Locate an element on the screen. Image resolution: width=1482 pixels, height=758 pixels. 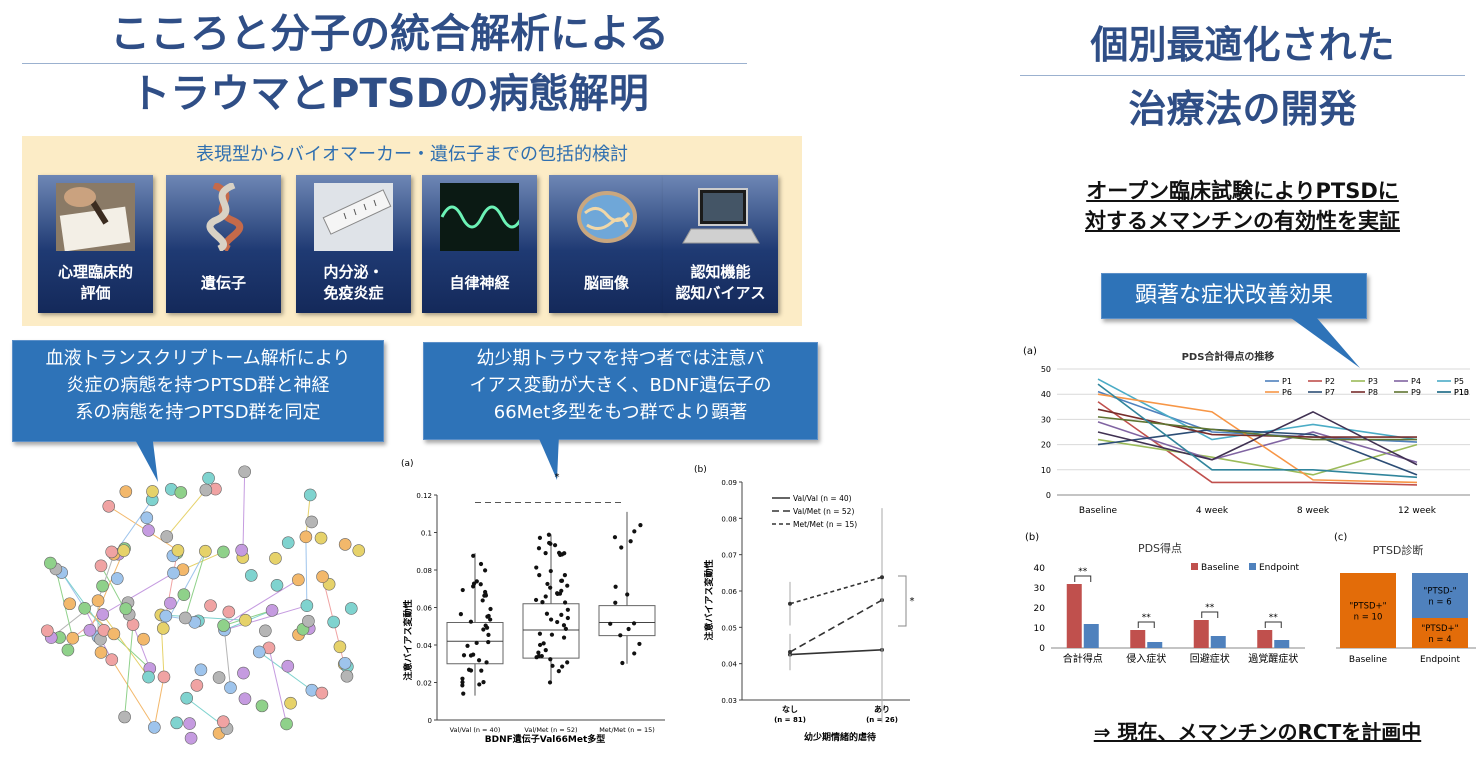
conclusion-text: ⇒ 現在、メマンチンのRCTを計画中 is located at coordinates (1257, 732).